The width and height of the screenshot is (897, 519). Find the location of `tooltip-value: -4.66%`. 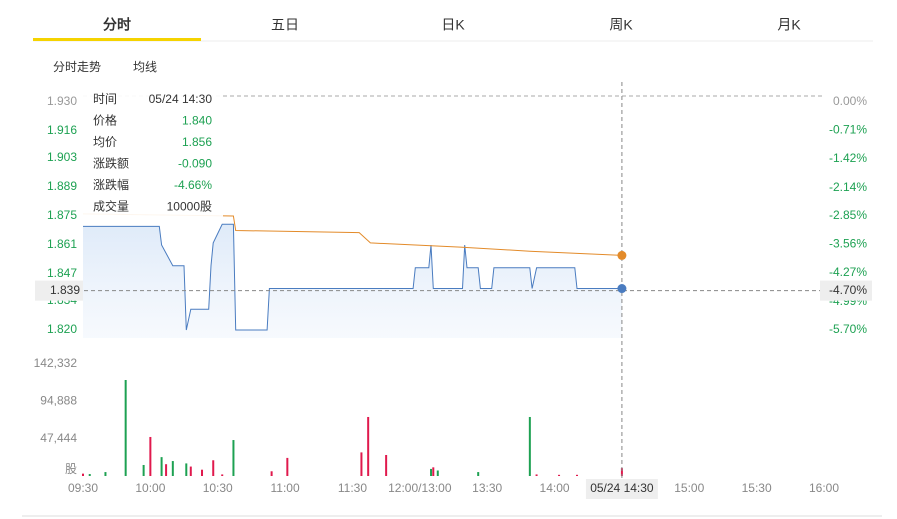

tooltip-value: -4.66% is located at coordinates (193, 185).